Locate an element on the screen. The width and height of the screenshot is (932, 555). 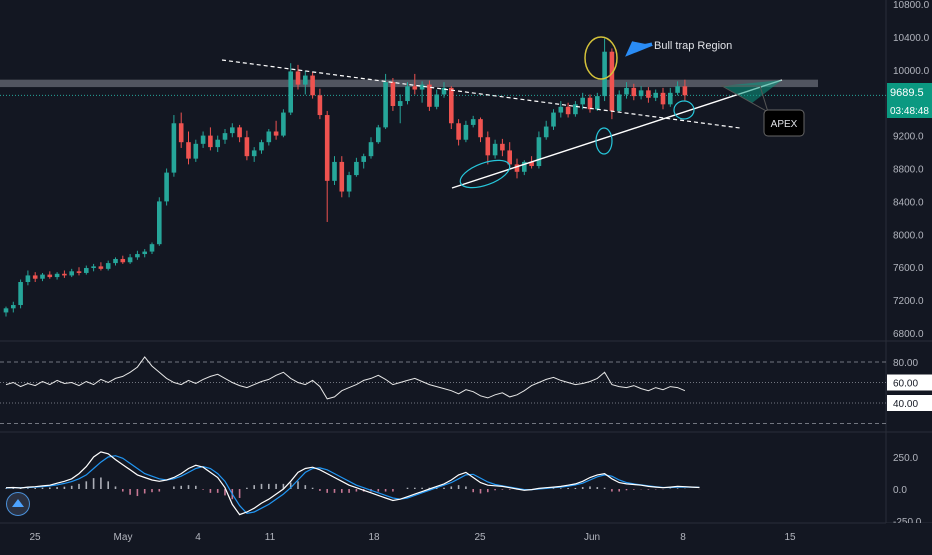
axis-corner is located at coordinates (909, 536).